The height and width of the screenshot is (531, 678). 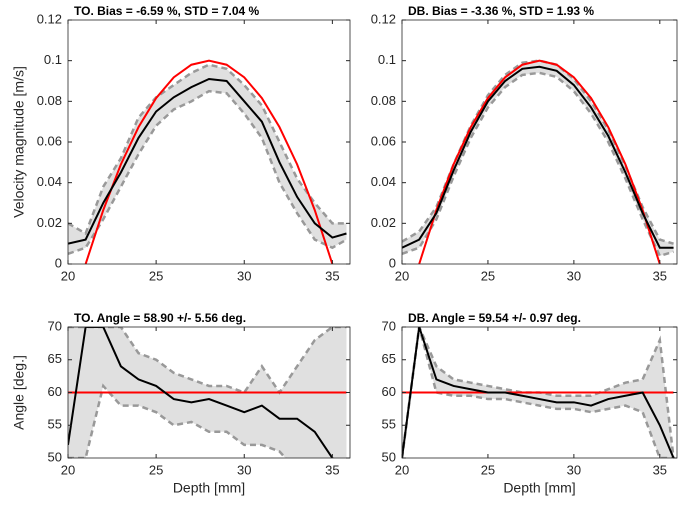 I want to click on subplot-title: TO. Angle = 58.90 +/- 5.56 deg., so click(x=160, y=318).